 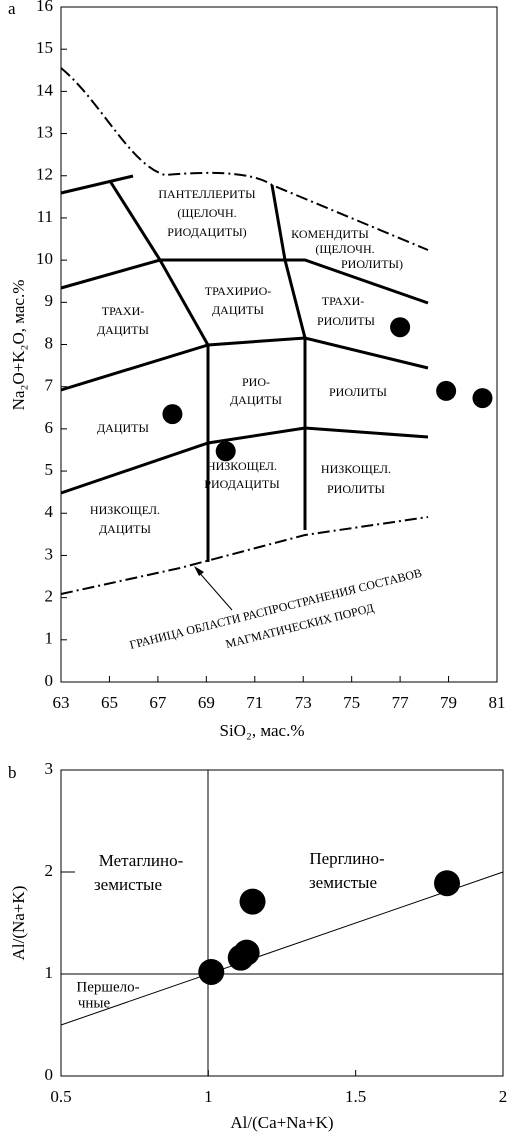 I want to click on y-tick-label: 13, so click(x=44, y=131).